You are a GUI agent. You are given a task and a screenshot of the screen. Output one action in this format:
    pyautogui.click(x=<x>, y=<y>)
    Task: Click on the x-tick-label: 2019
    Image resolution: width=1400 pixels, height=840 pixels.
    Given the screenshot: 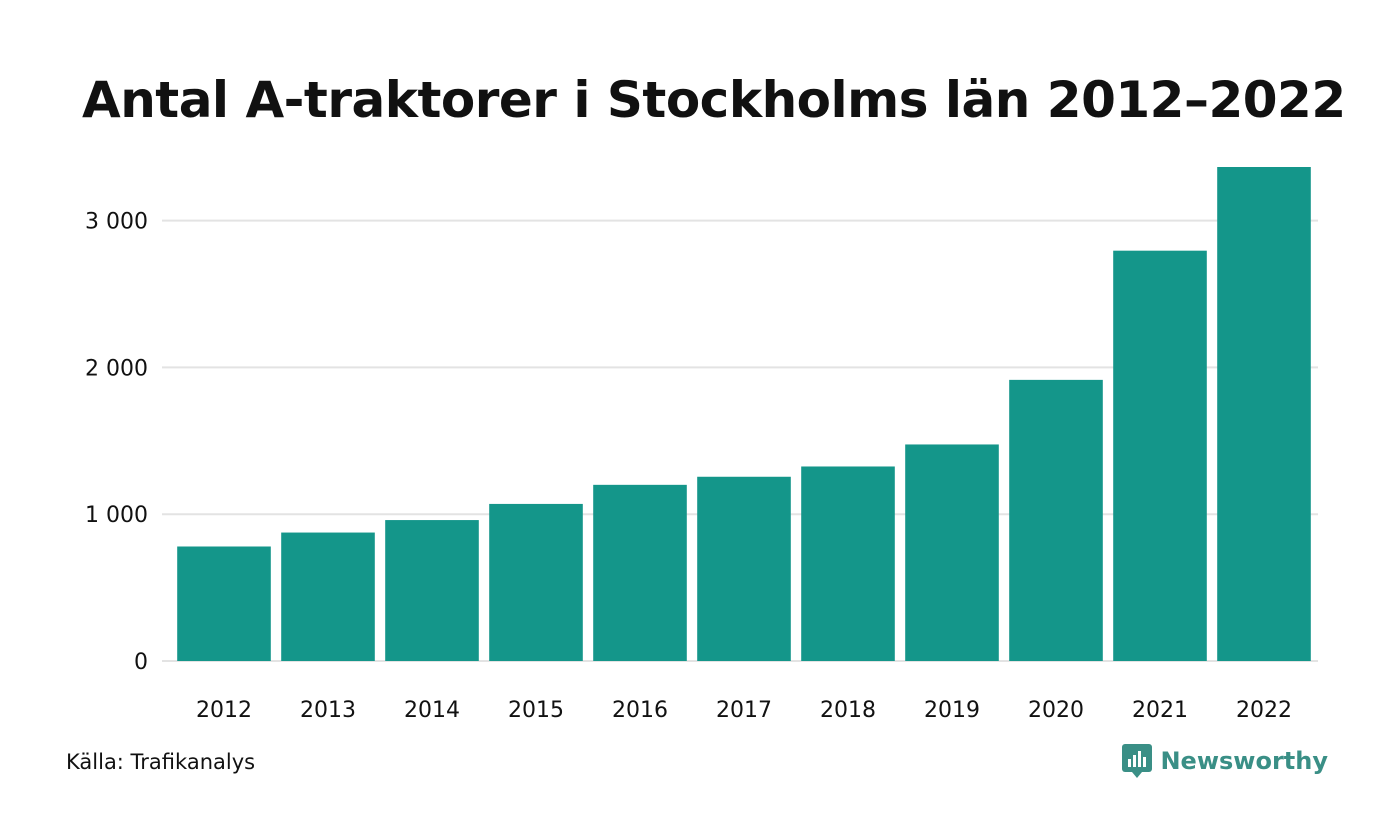 What is the action you would take?
    pyautogui.click(x=952, y=710)
    